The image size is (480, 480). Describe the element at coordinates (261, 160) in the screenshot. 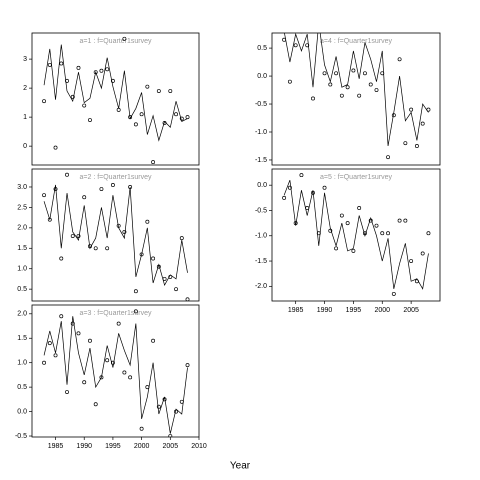

I see `y-tick-label: -1.5` at that location.